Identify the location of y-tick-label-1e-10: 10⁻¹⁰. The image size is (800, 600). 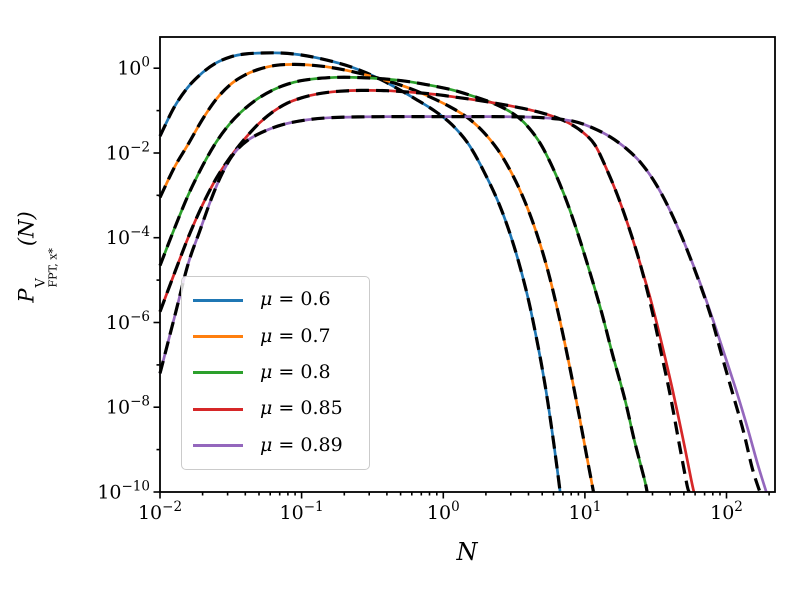
(123, 491).